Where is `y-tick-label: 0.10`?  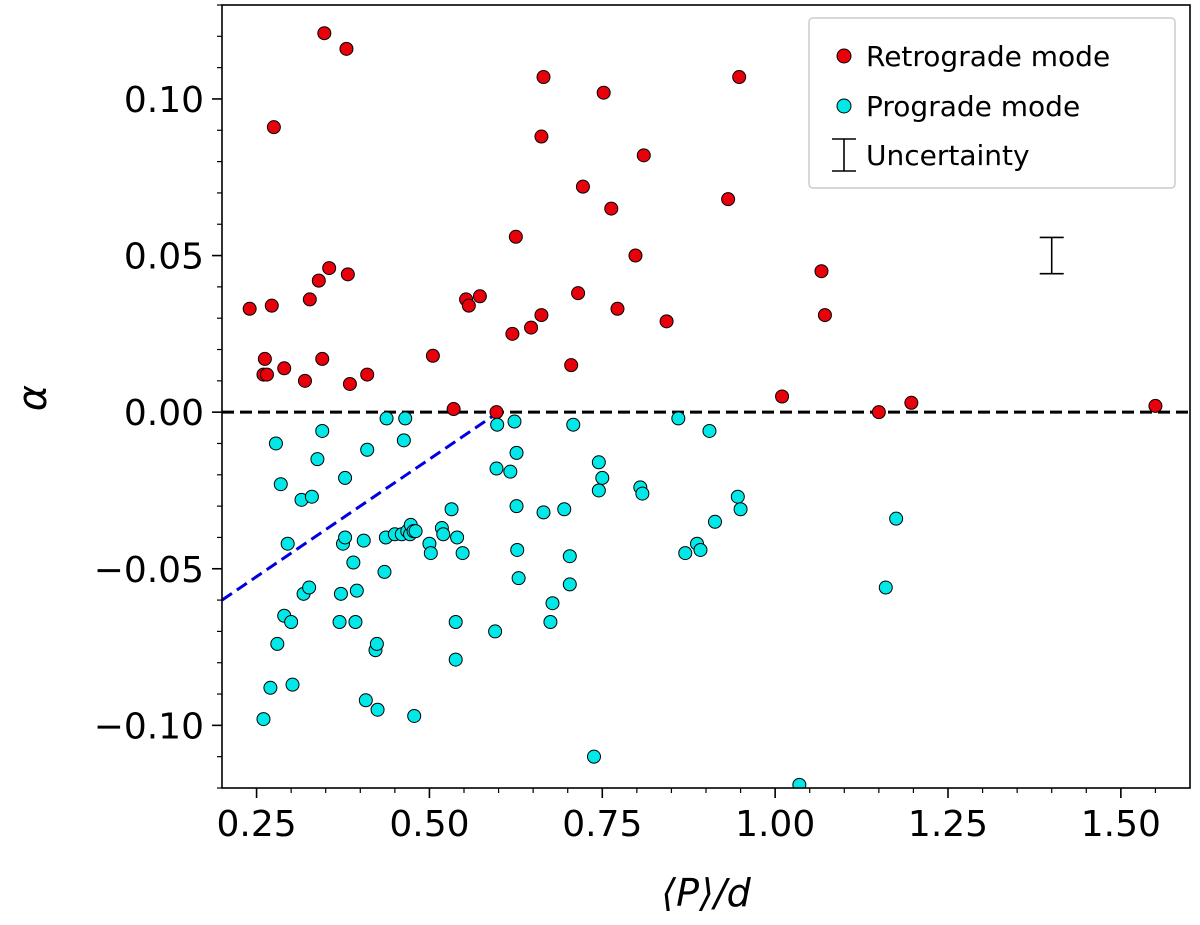 y-tick-label: 0.10 is located at coordinates (164, 100).